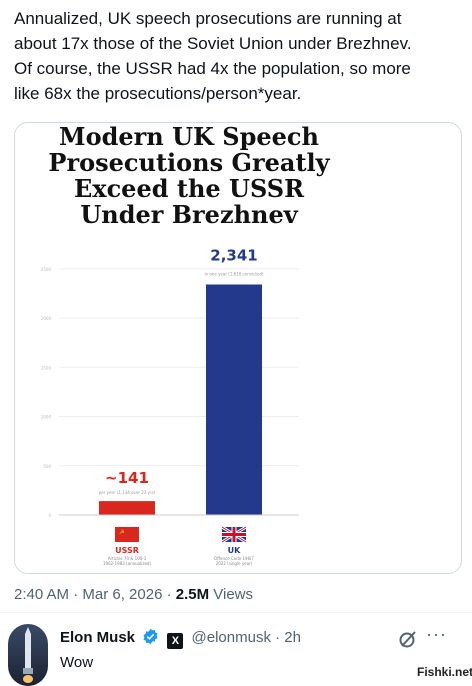 The image size is (472, 686). What do you see at coordinates (46, 367) in the screenshot?
I see `y-tick-label: 1500` at bounding box center [46, 367].